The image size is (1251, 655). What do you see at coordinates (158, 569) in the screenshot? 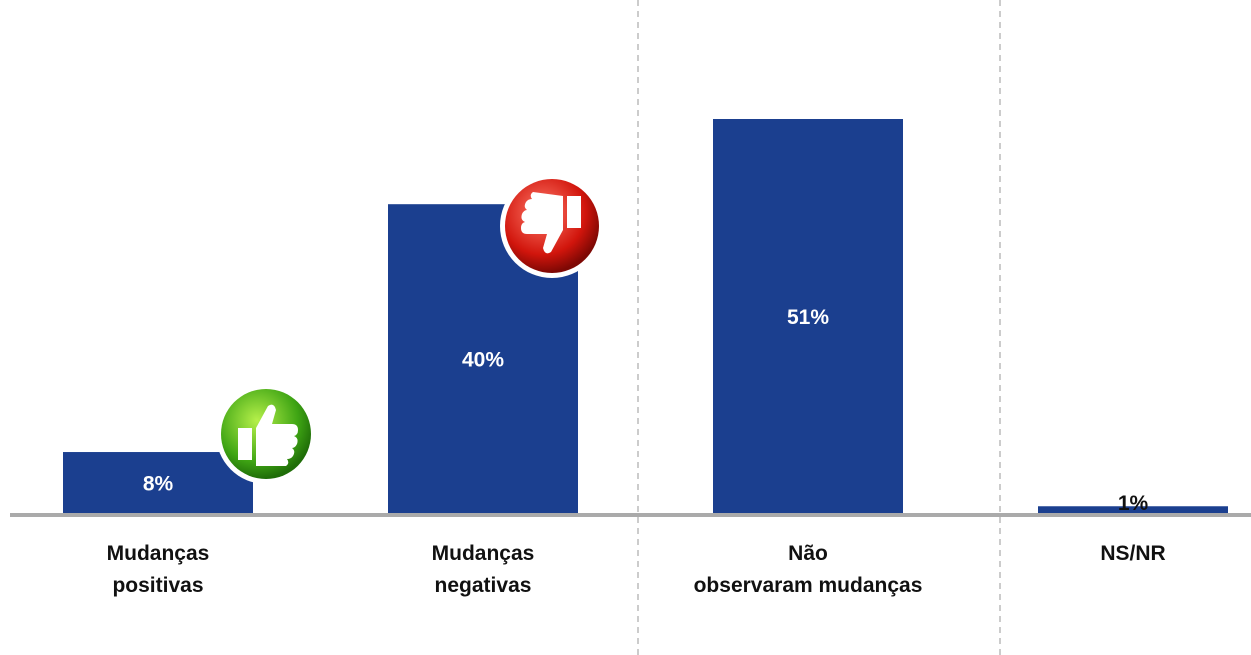
I see `category-label: Mudanças positivas` at bounding box center [158, 569].